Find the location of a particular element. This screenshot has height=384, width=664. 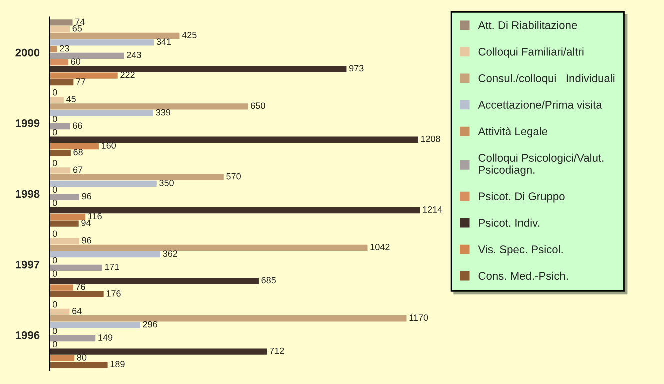

data-label: 60 is located at coordinates (76, 61).